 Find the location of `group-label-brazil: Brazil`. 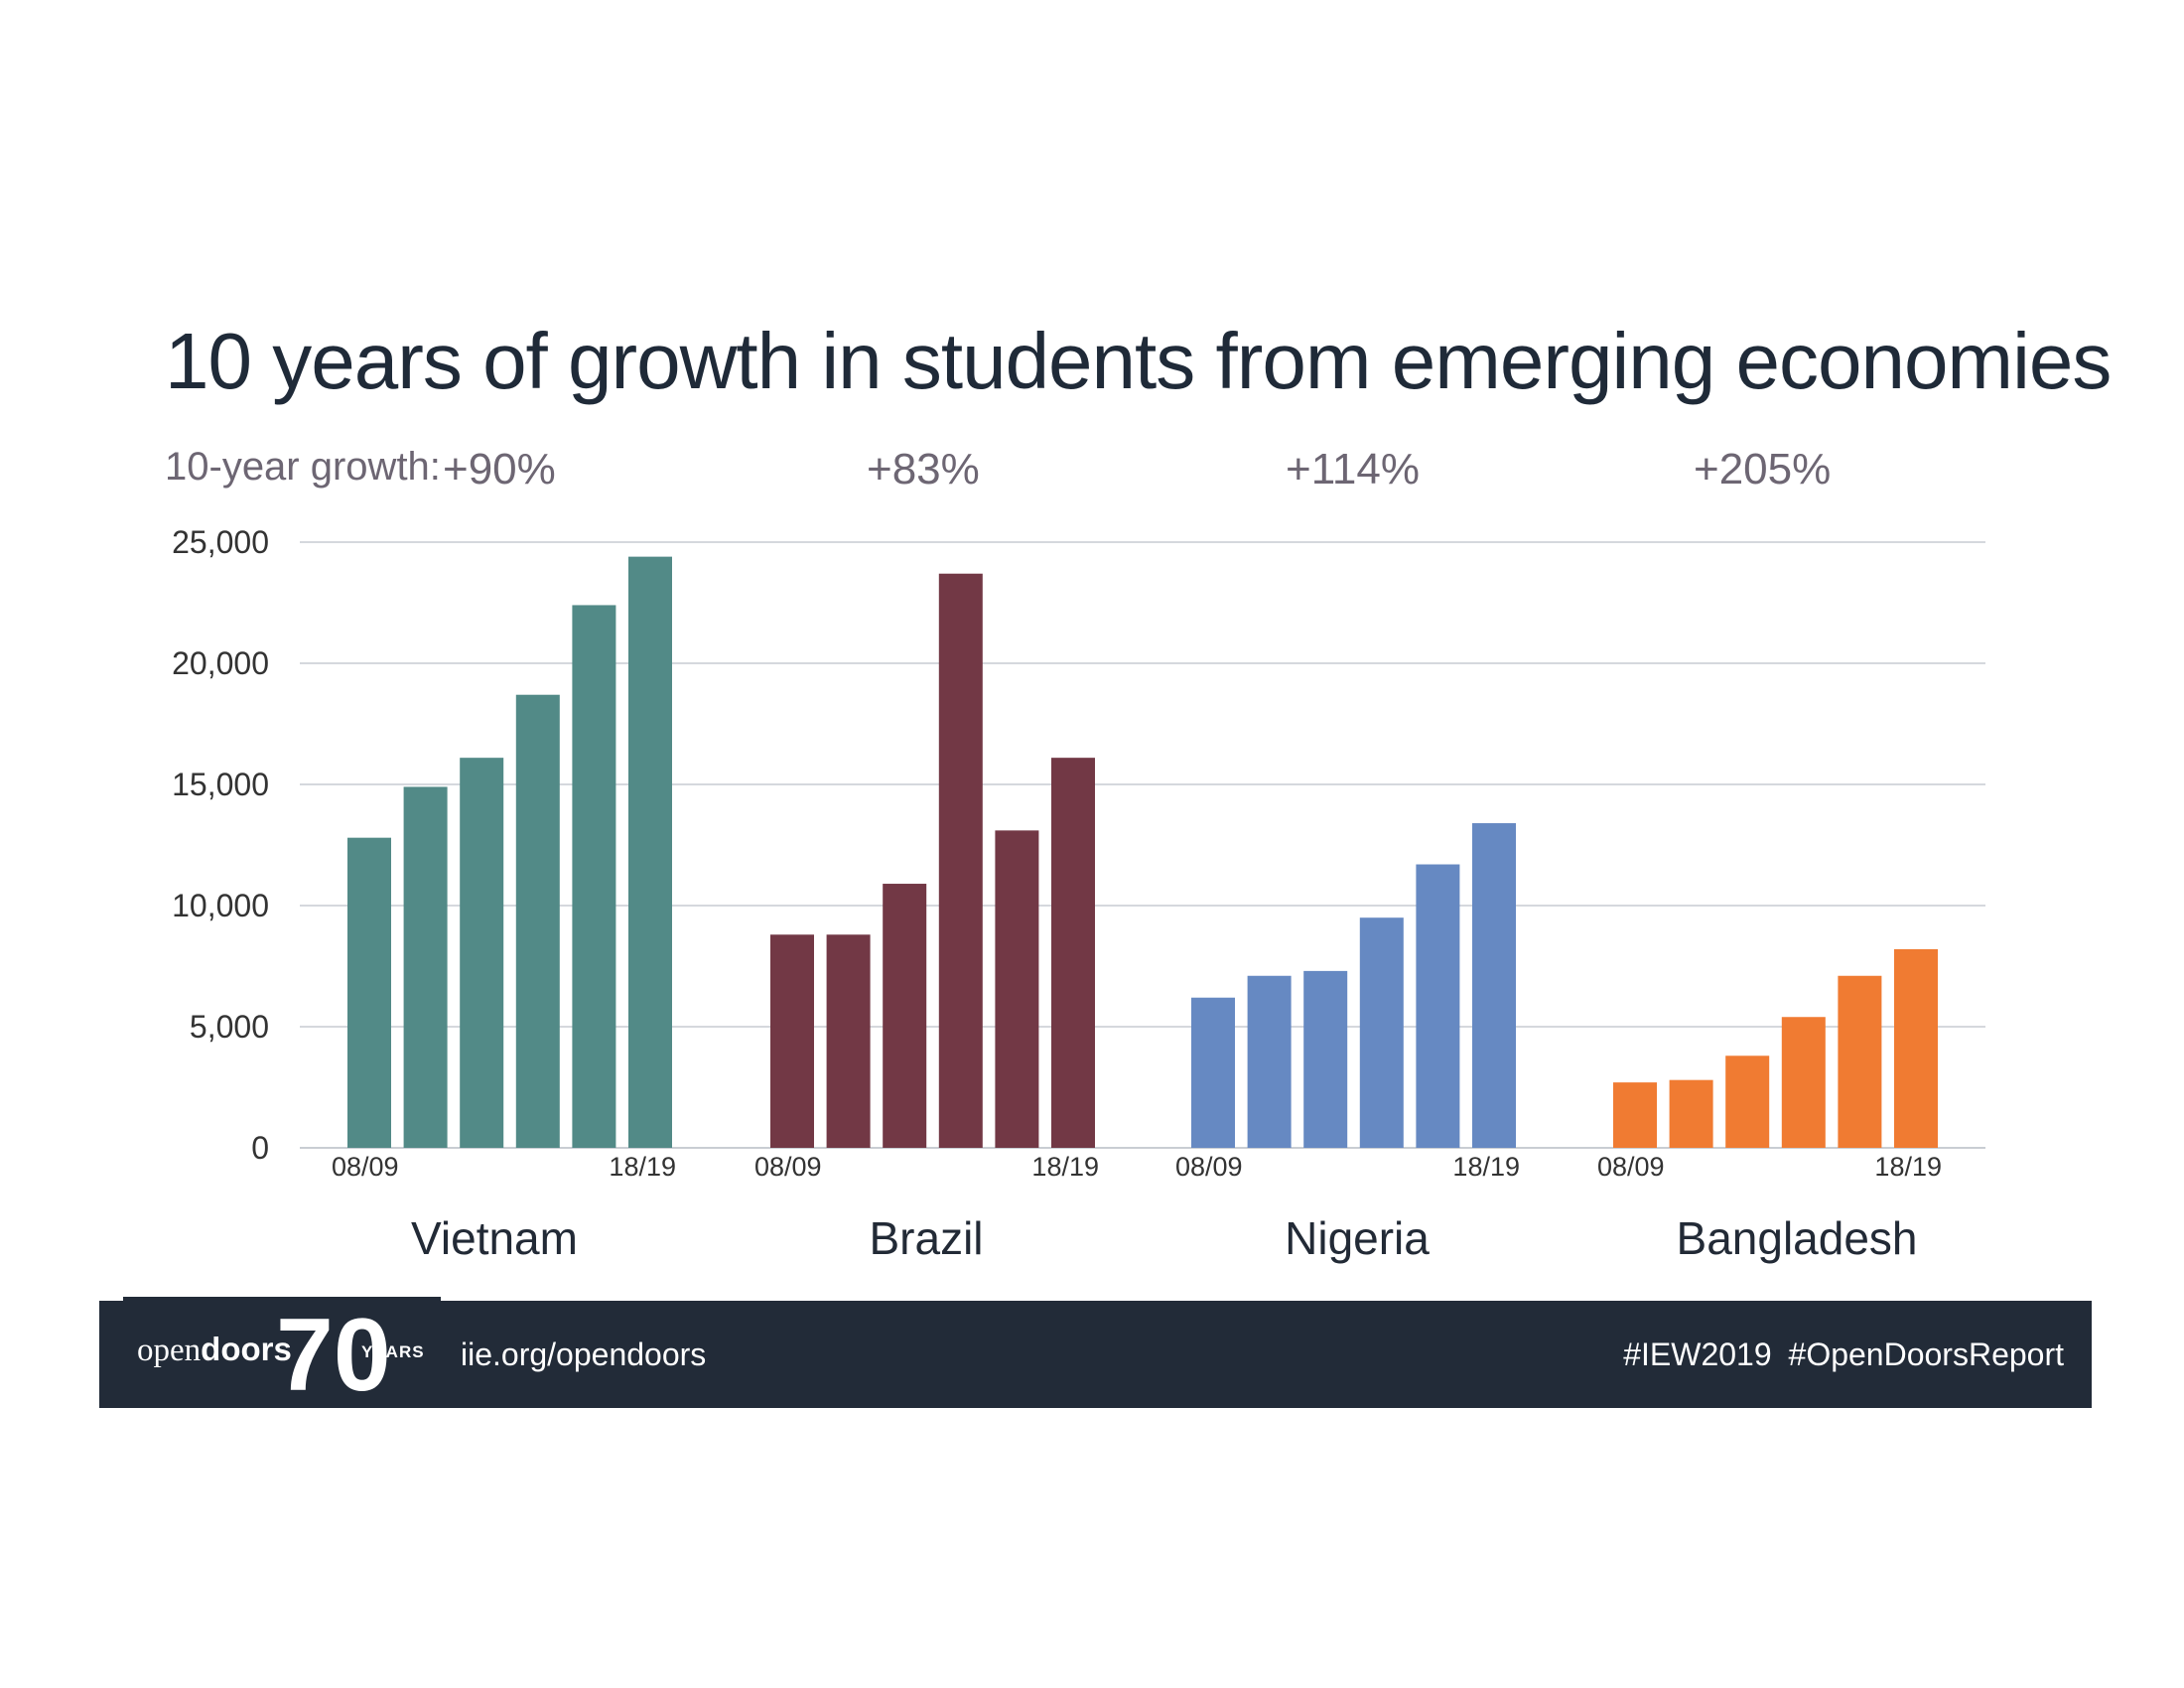

group-label-brazil: Brazil is located at coordinates (926, 1238).